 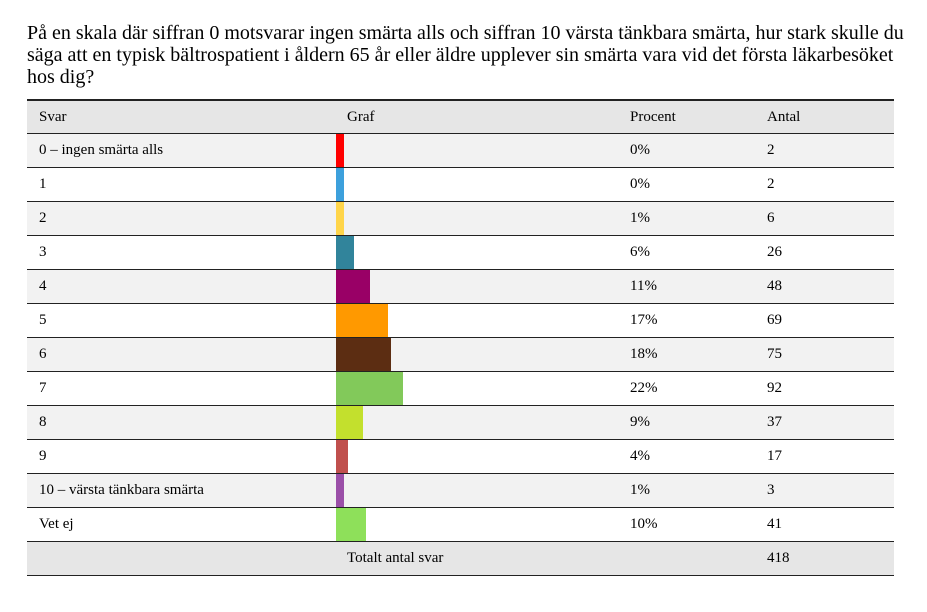 What do you see at coordinates (460, 525) in the screenshot?
I see `table-row: Vet ej 10% 41` at bounding box center [460, 525].